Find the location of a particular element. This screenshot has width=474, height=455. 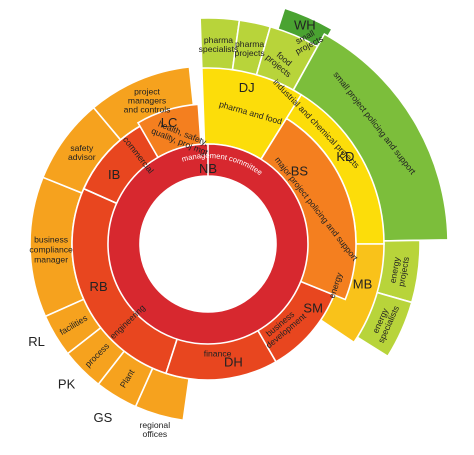

label-rb-initials: RB is located at coordinates (99, 286).